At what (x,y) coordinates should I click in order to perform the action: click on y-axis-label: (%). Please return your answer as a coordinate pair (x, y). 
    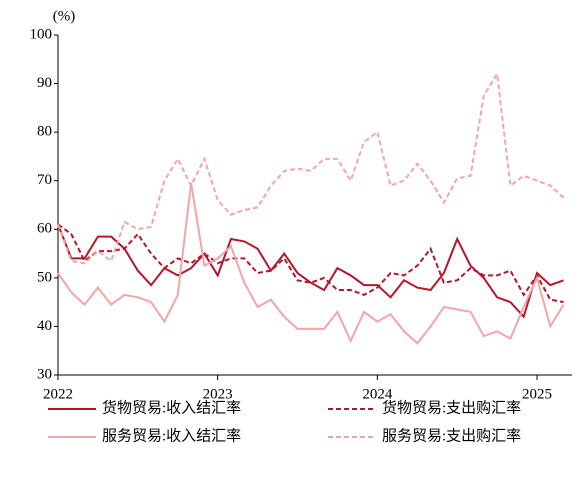
    Looking at the image, I should click on (64, 16).